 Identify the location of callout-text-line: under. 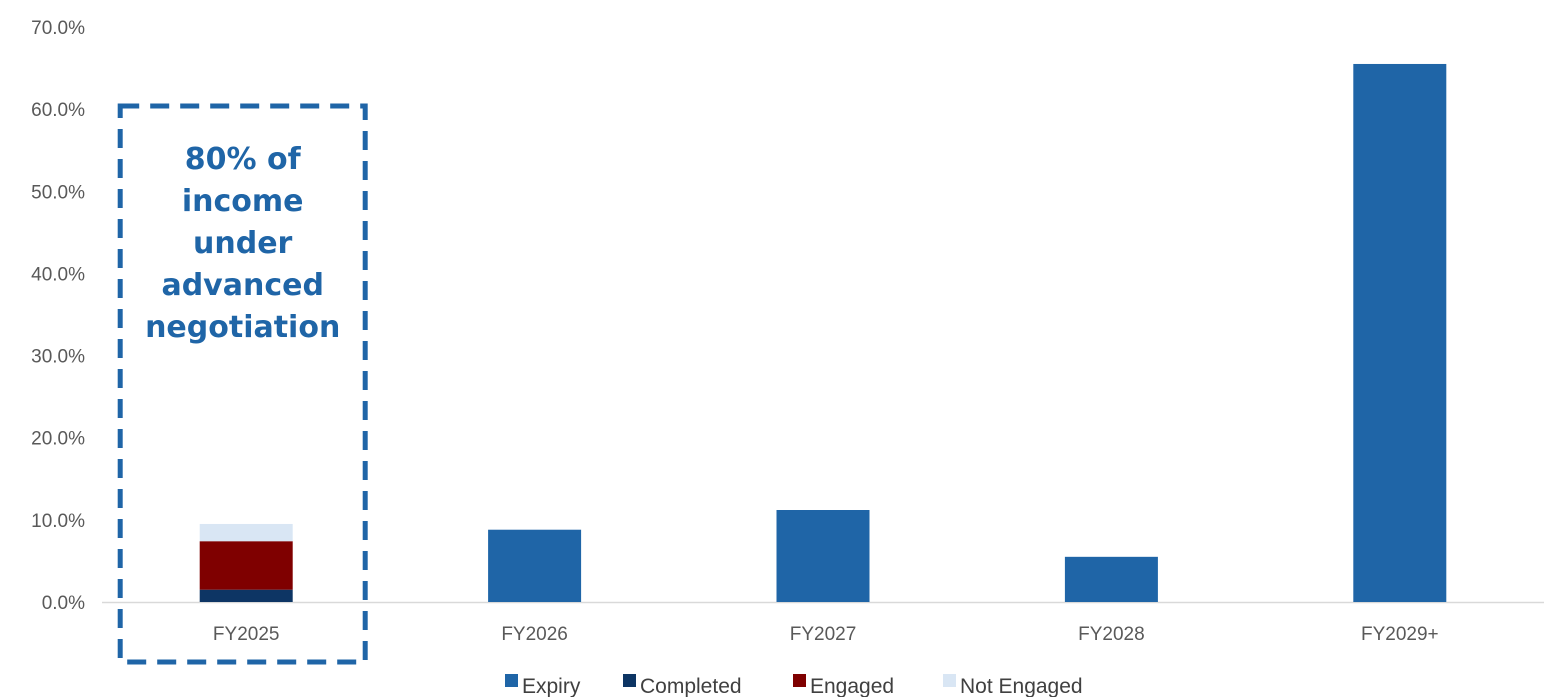
(243, 243).